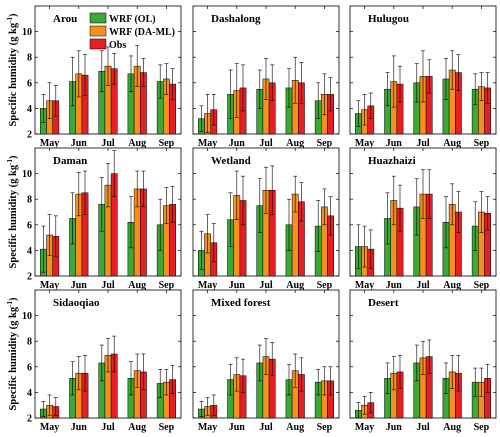  Describe the element at coordinates (117, 45) in the screenshot. I see `legend-label: Obs` at that location.